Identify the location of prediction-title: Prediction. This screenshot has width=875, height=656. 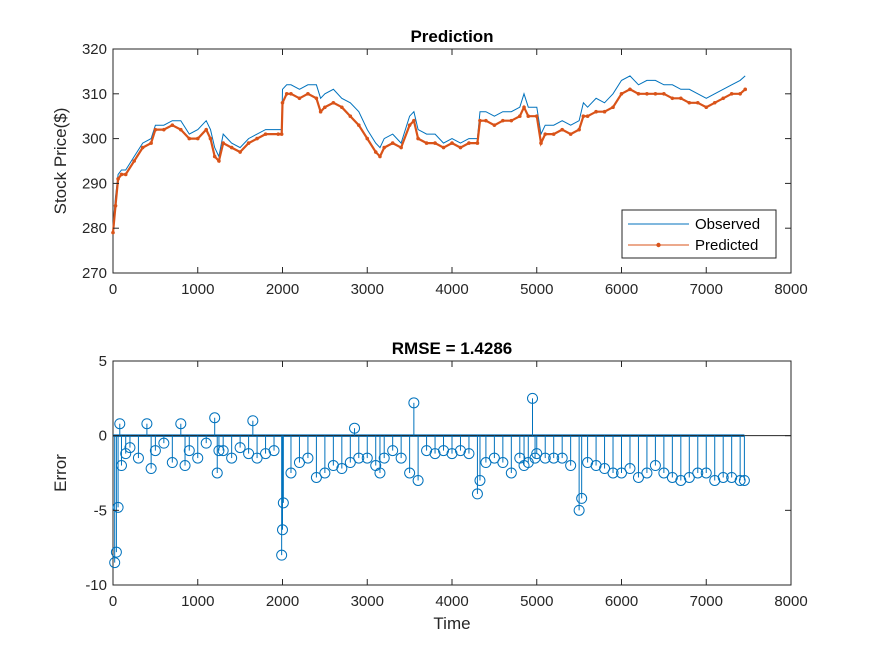
(451, 36).